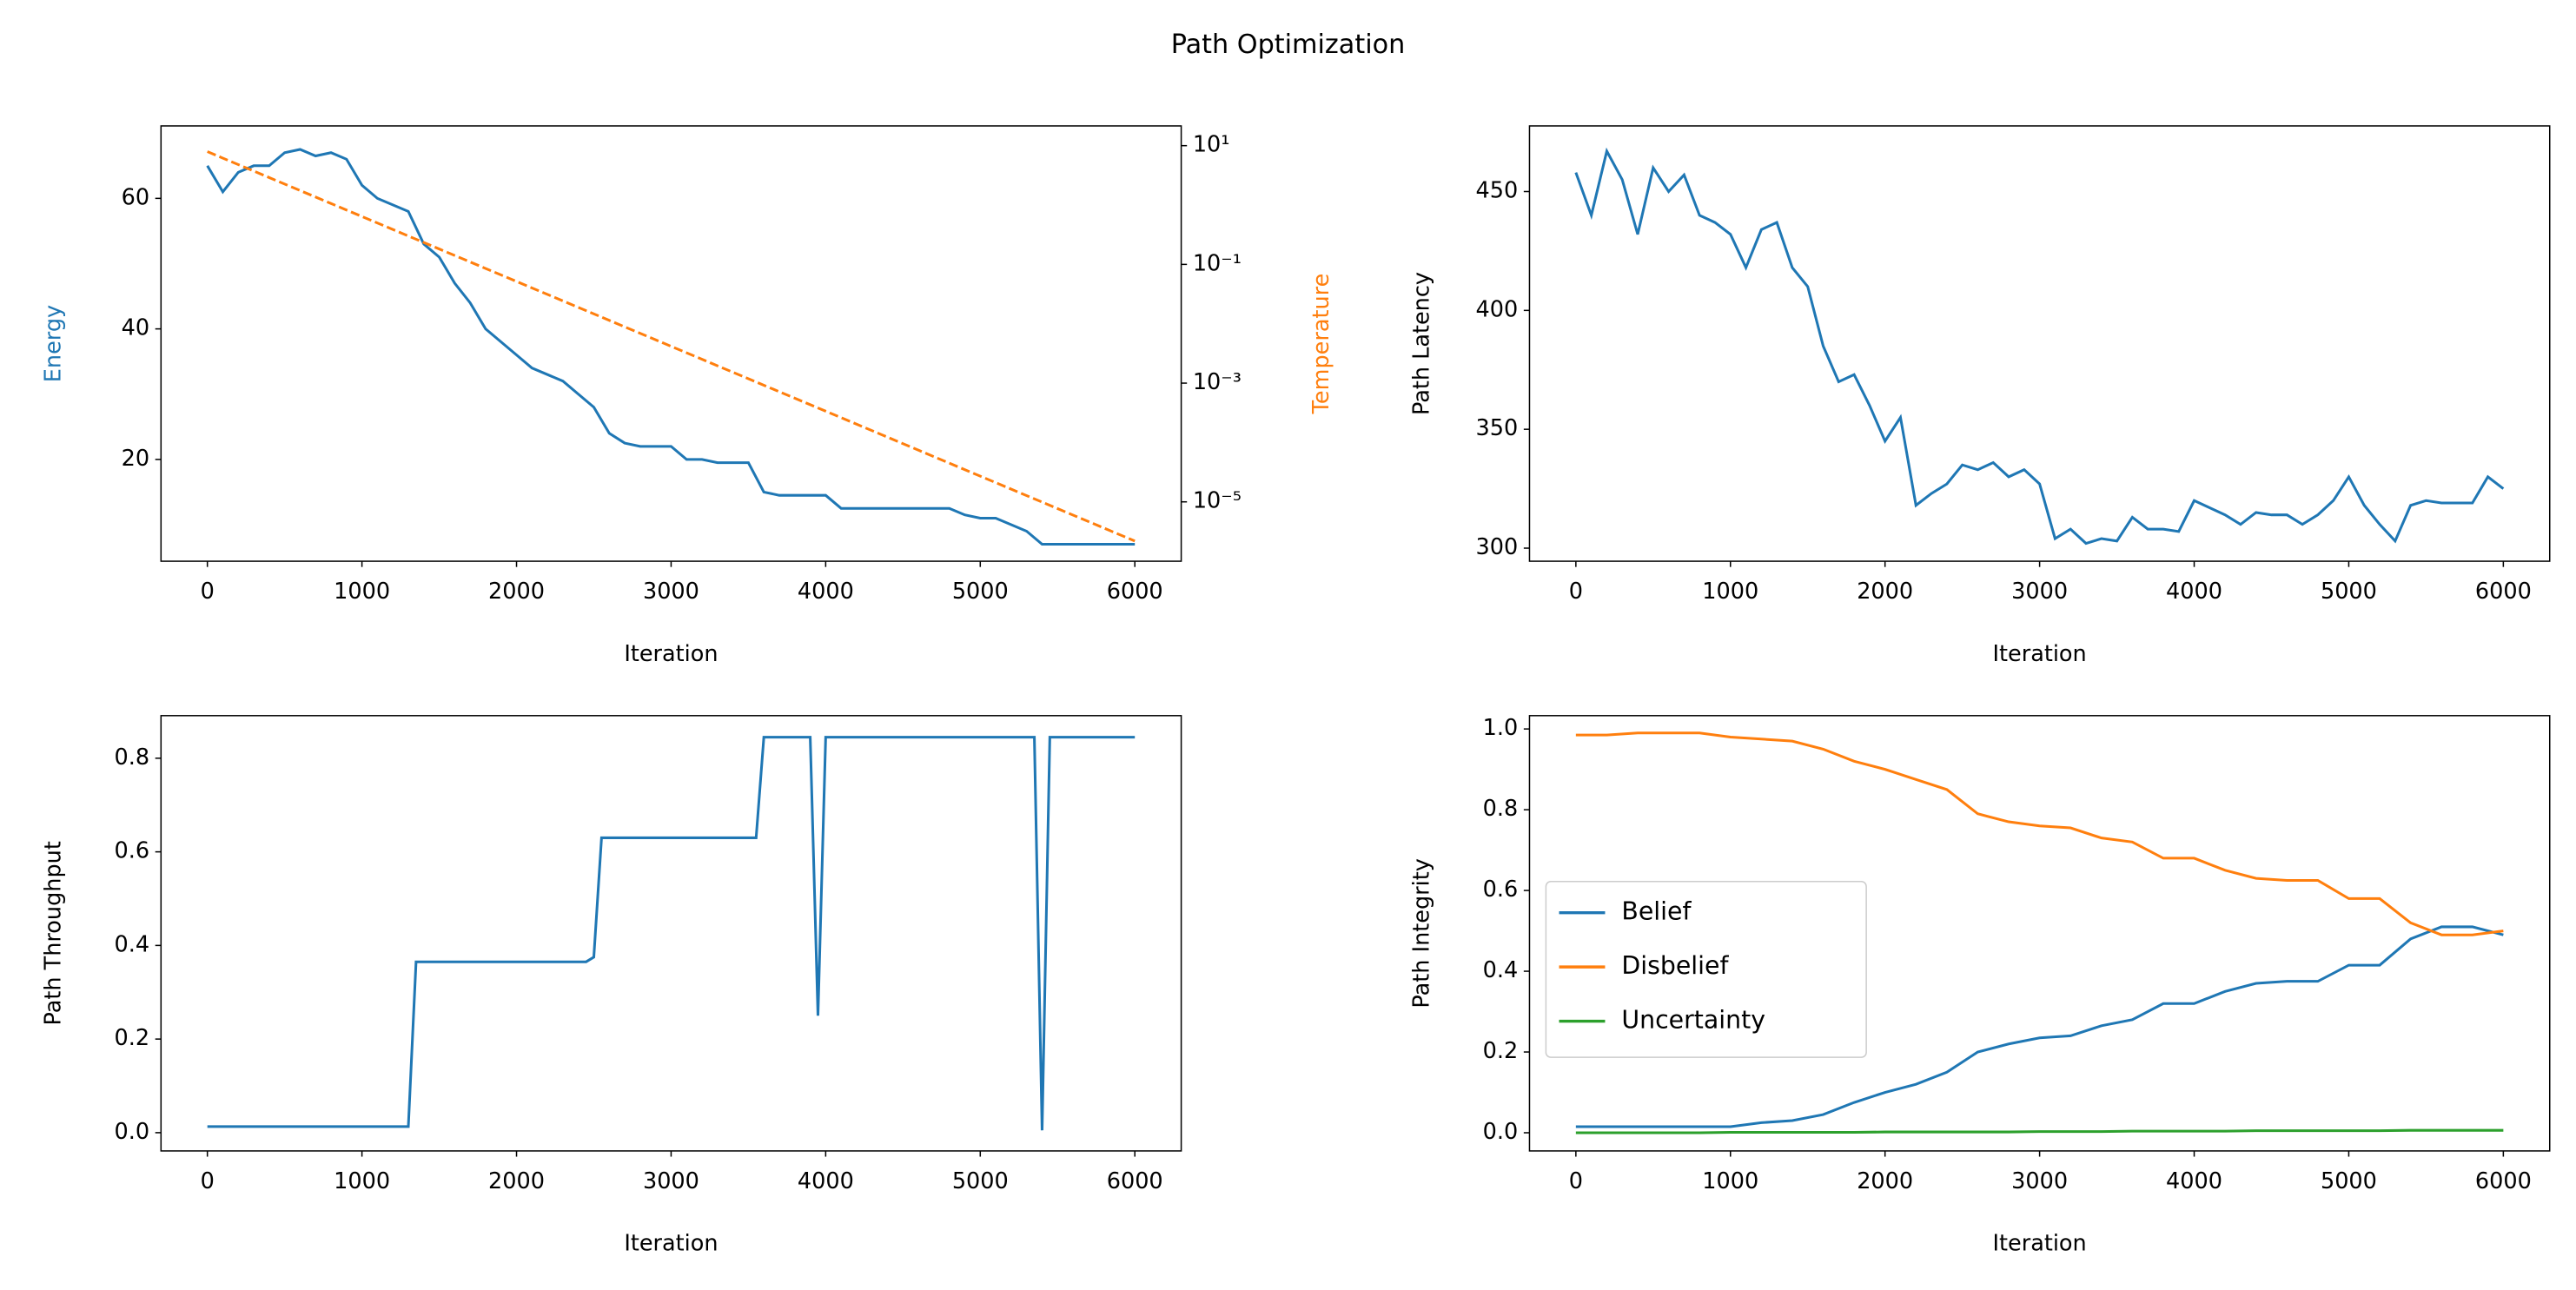  Describe the element at coordinates (1217, 382) in the screenshot. I see `y2-tick-label: 10⁻³` at that location.